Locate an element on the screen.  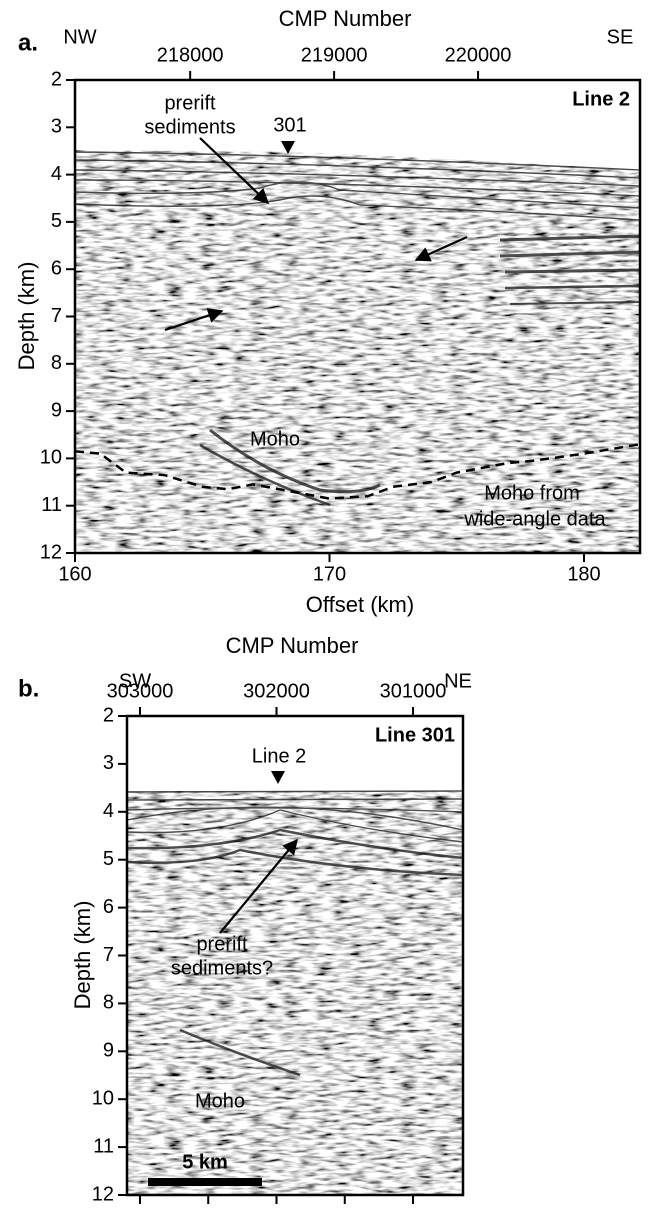
crossing-label: 301 is located at coordinates (289, 125).